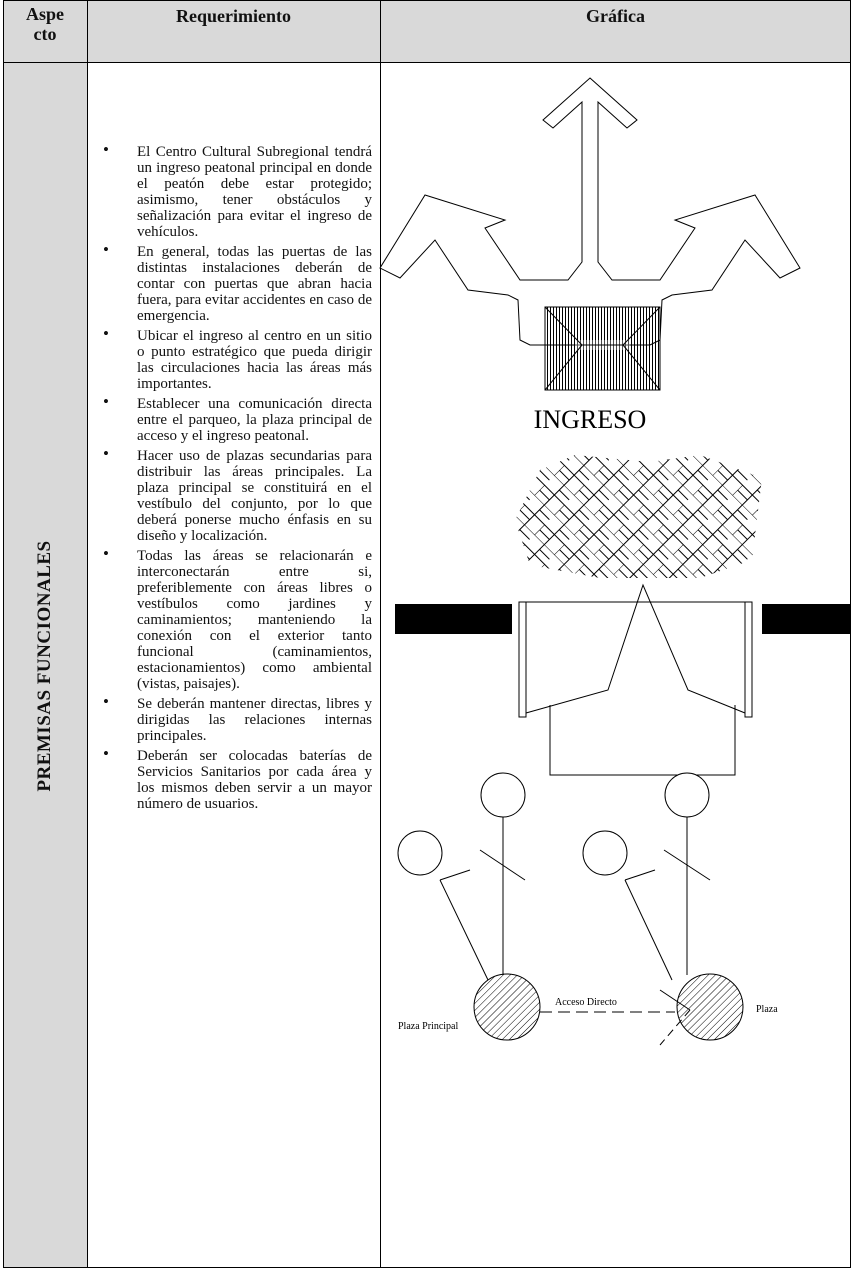 This screenshot has width=851, height=1268. Describe the element at coordinates (635, 679) in the screenshot. I see `gate` at that location.